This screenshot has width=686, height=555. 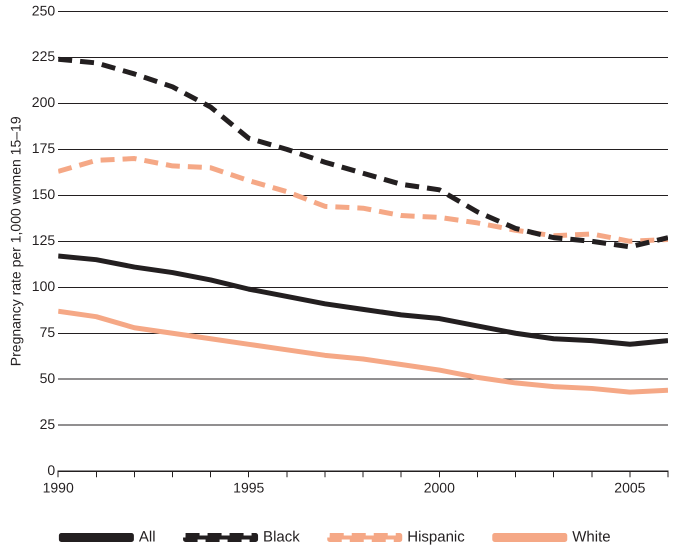 I want to click on legend-label: All, so click(x=147, y=537).